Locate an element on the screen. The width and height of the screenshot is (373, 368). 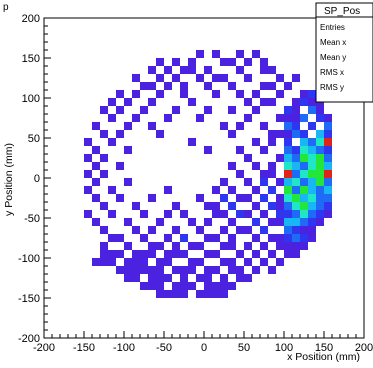
stats-row-label: Mean y is located at coordinates (333, 57).